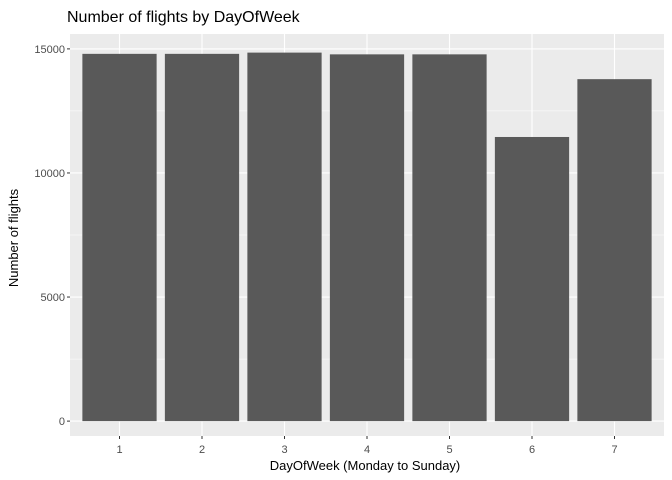 This screenshot has height=480, width=672. Describe the element at coordinates (284, 450) in the screenshot. I see `x-tick-label: 3` at that location.